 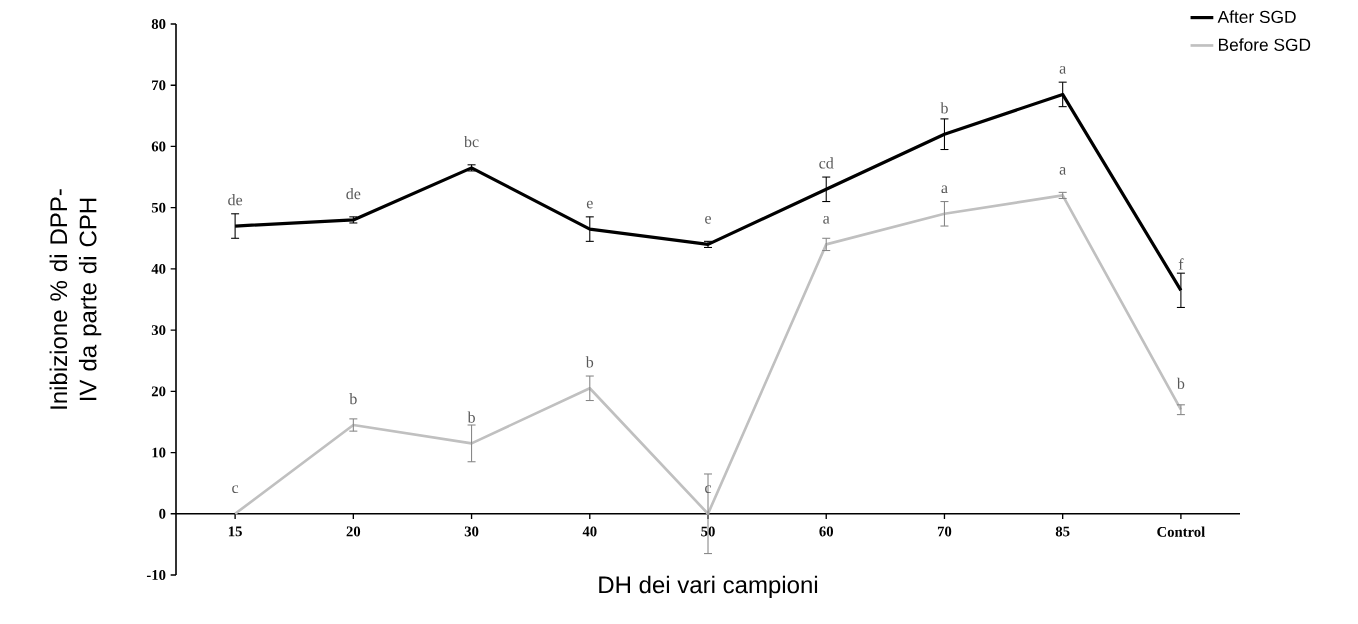 What do you see at coordinates (1181, 531) in the screenshot?
I see `x-tick-label: Control` at bounding box center [1181, 531].